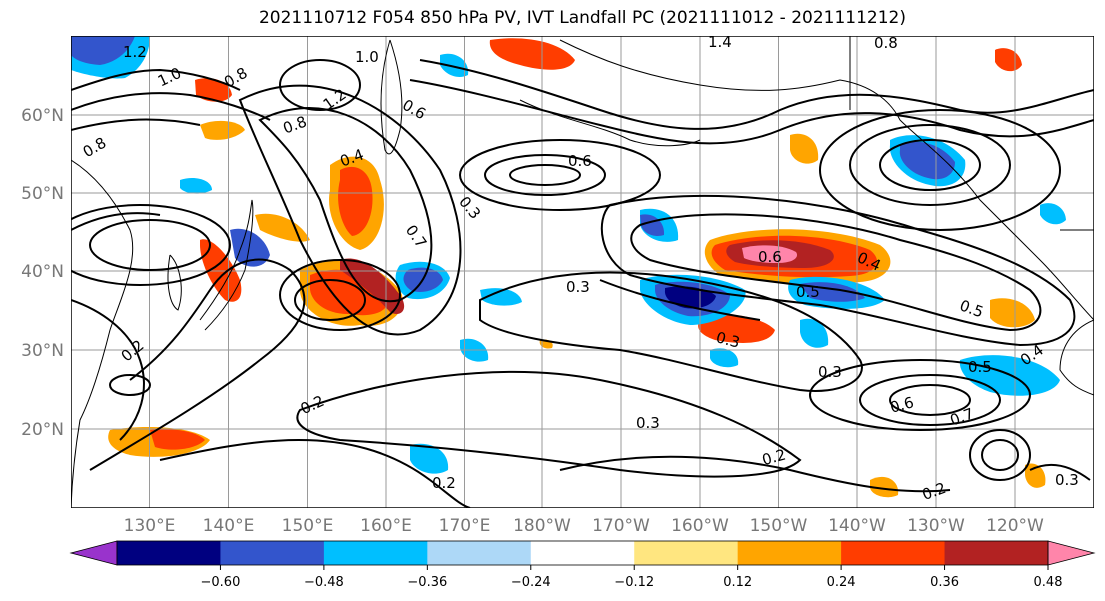 Image resolution: width=1105 pixels, height=601 pixels. What do you see at coordinates (857, 526) in the screenshot?
I see `lon-label: 140°W` at bounding box center [857, 526].